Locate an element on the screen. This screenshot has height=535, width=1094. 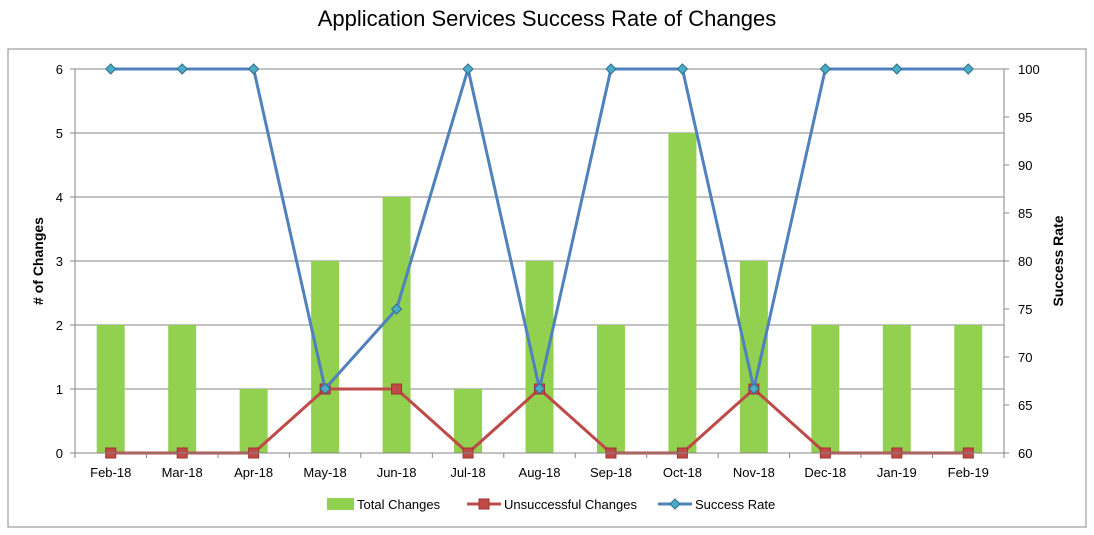
y2-tick-label: 70 is located at coordinates (1025, 357).